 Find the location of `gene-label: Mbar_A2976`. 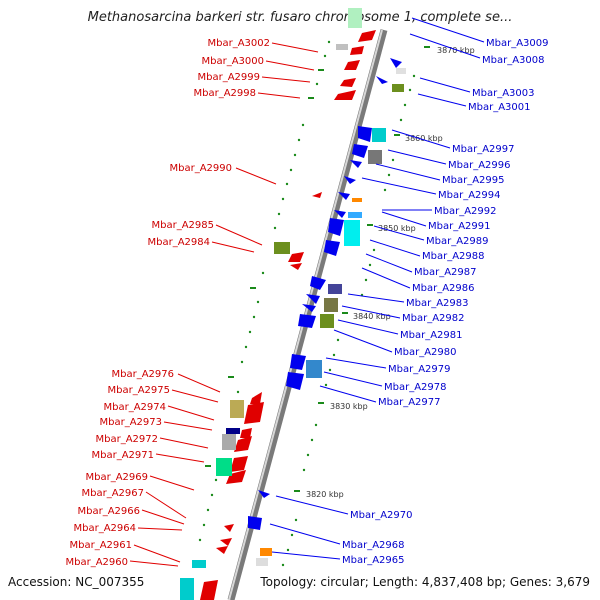

gene-label: Mbar_A2976 is located at coordinates (142, 374).